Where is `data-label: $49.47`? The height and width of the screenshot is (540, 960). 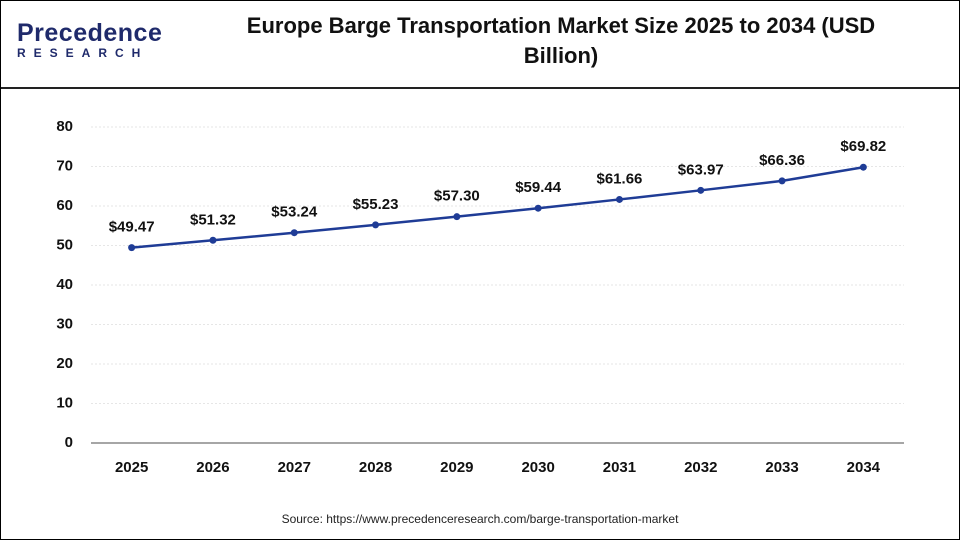 data-label: $49.47 is located at coordinates (132, 227).